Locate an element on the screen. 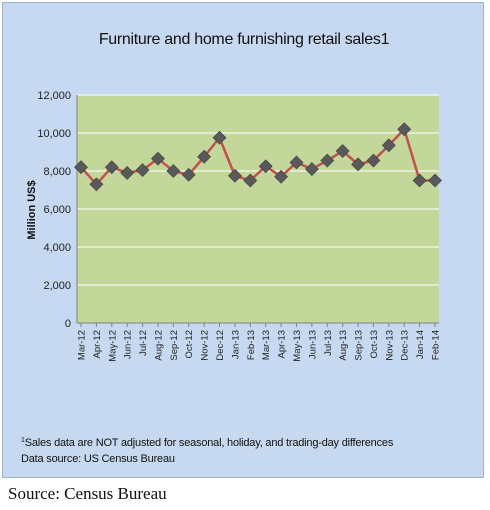  x-tick-label: Mar-12 is located at coordinates (82, 345).